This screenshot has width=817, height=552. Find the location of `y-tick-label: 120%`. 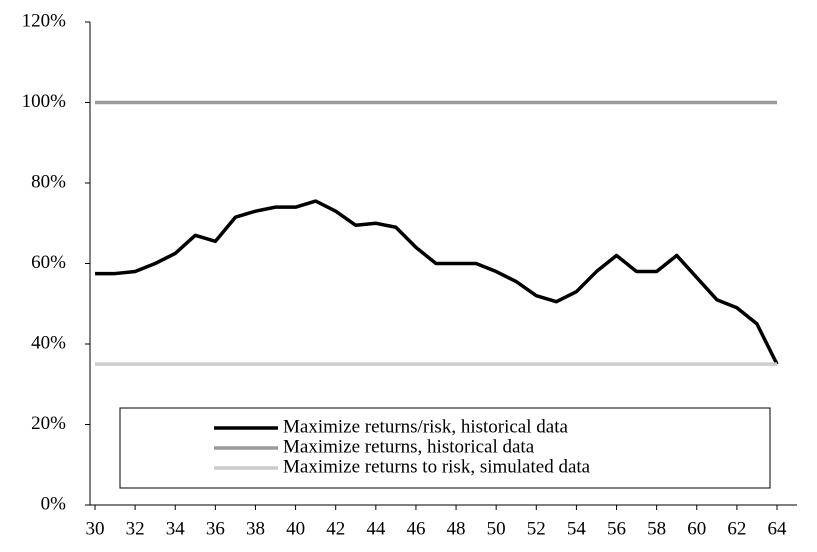

y-tick-label: 120% is located at coordinates (44, 20).